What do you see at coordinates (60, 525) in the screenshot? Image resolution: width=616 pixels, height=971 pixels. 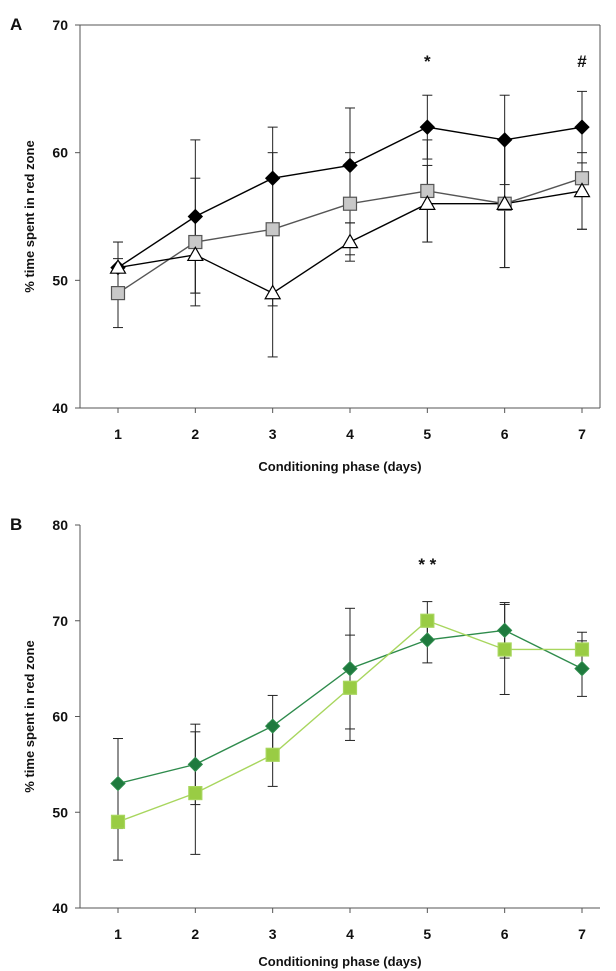 I see `y-tick-label: 80` at bounding box center [60, 525].